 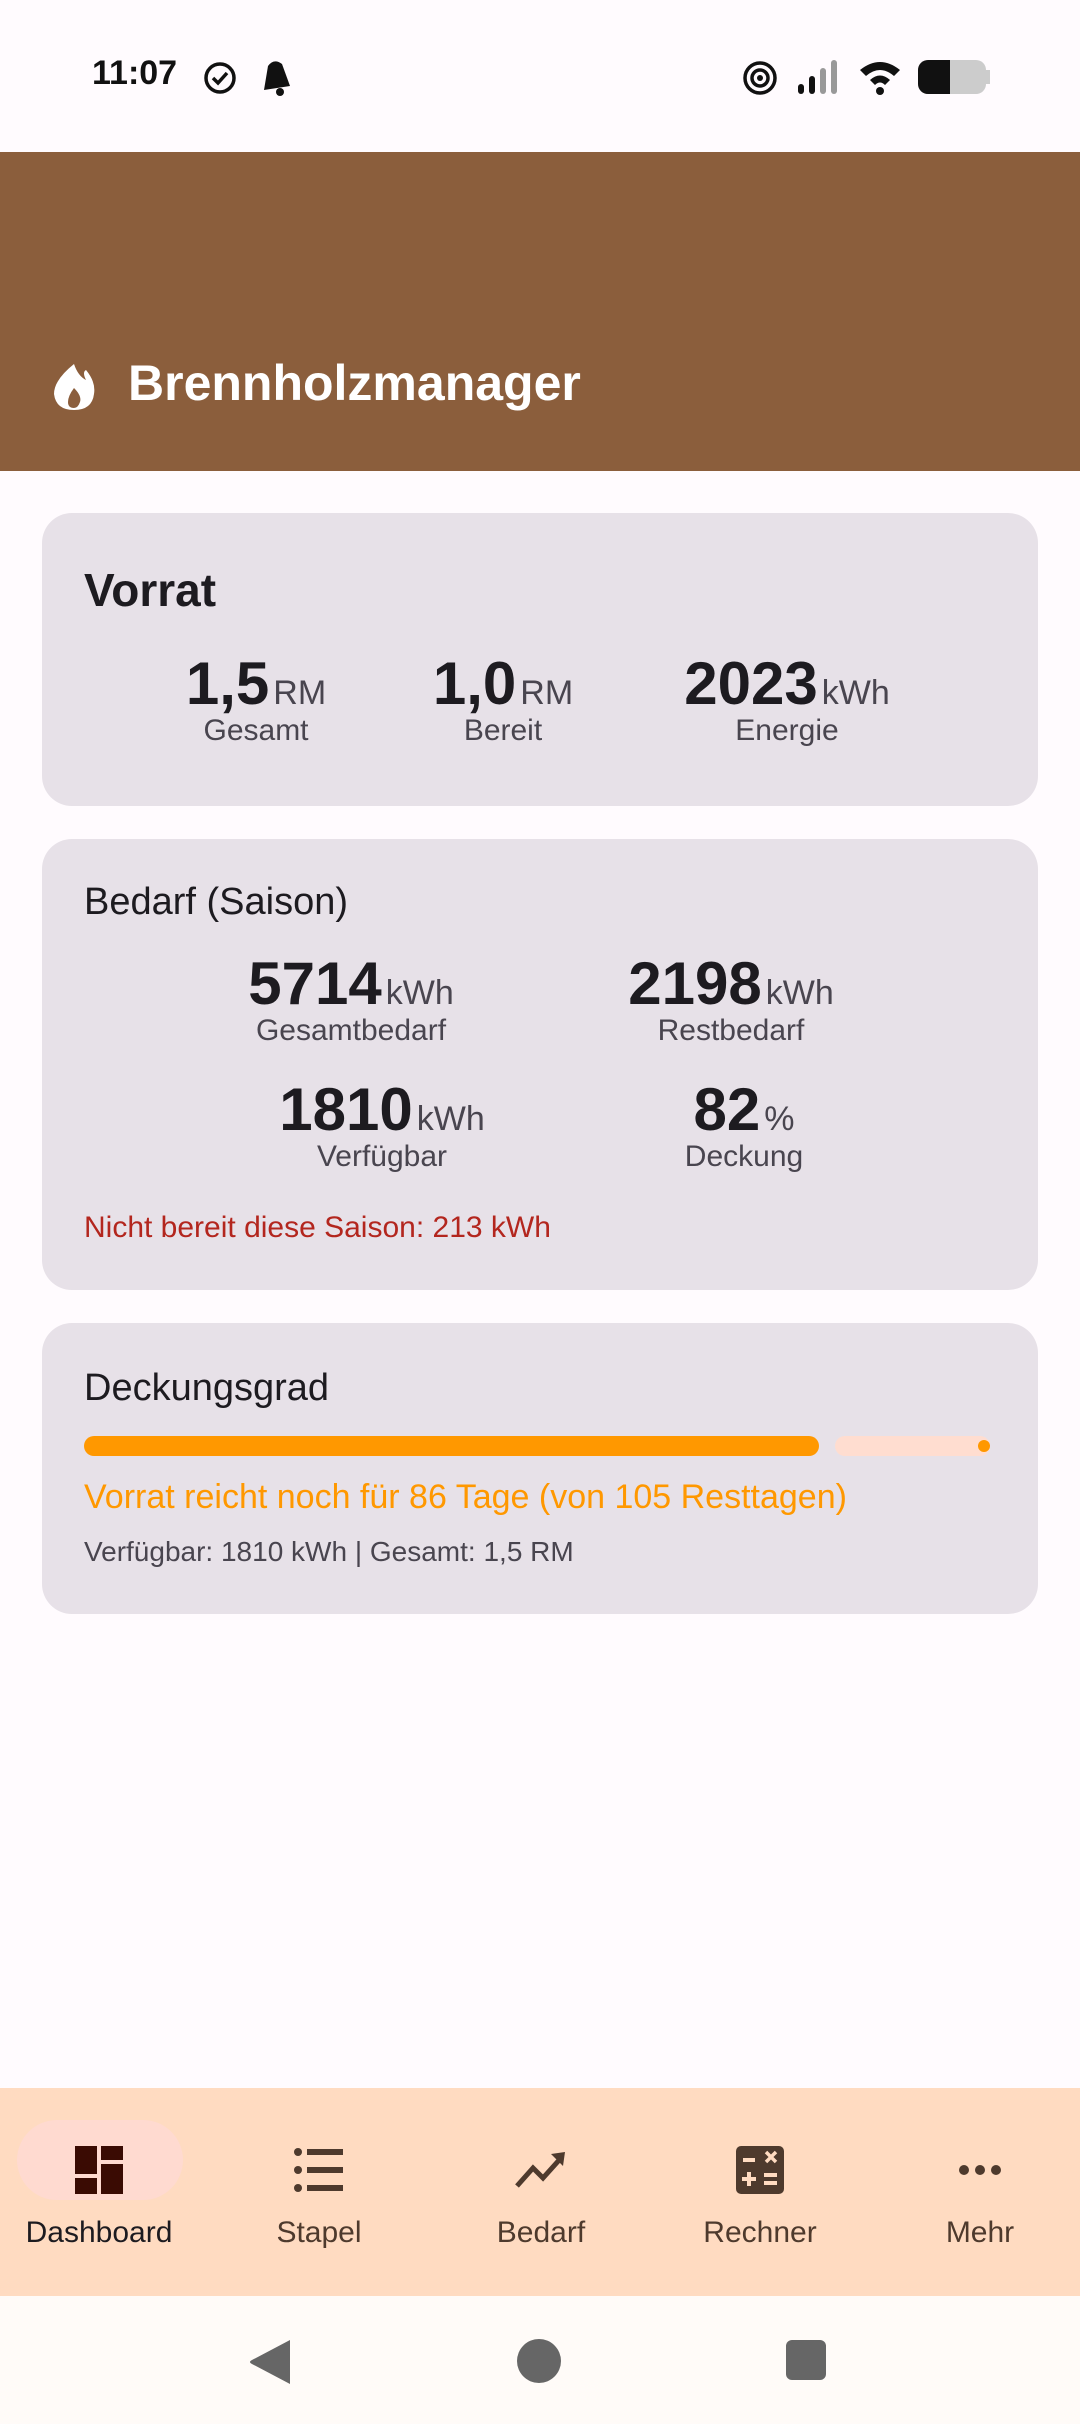 What do you see at coordinates (227, 683) in the screenshot?
I see `stat-value: 1,5` at bounding box center [227, 683].